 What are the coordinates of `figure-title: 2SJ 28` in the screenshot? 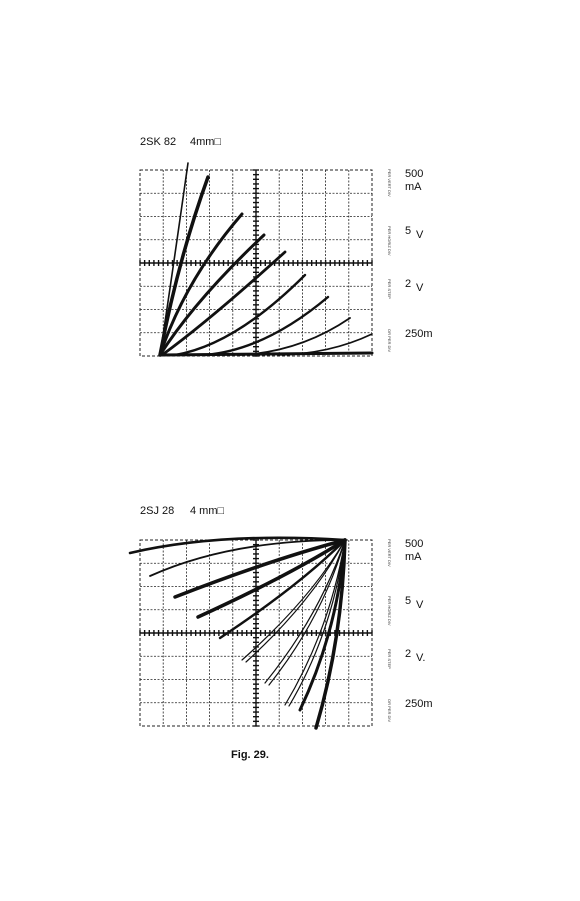 It's located at (157, 511).